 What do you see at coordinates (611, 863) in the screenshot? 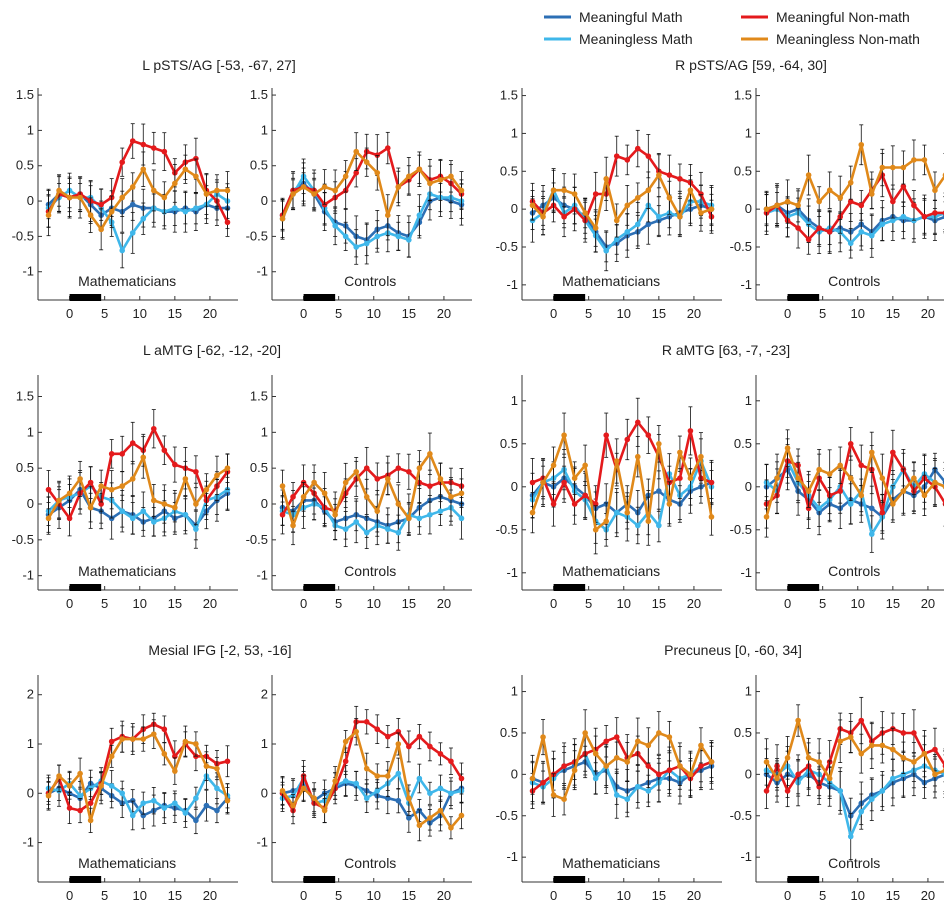
I see `group-label: Mathematicians` at bounding box center [611, 863].